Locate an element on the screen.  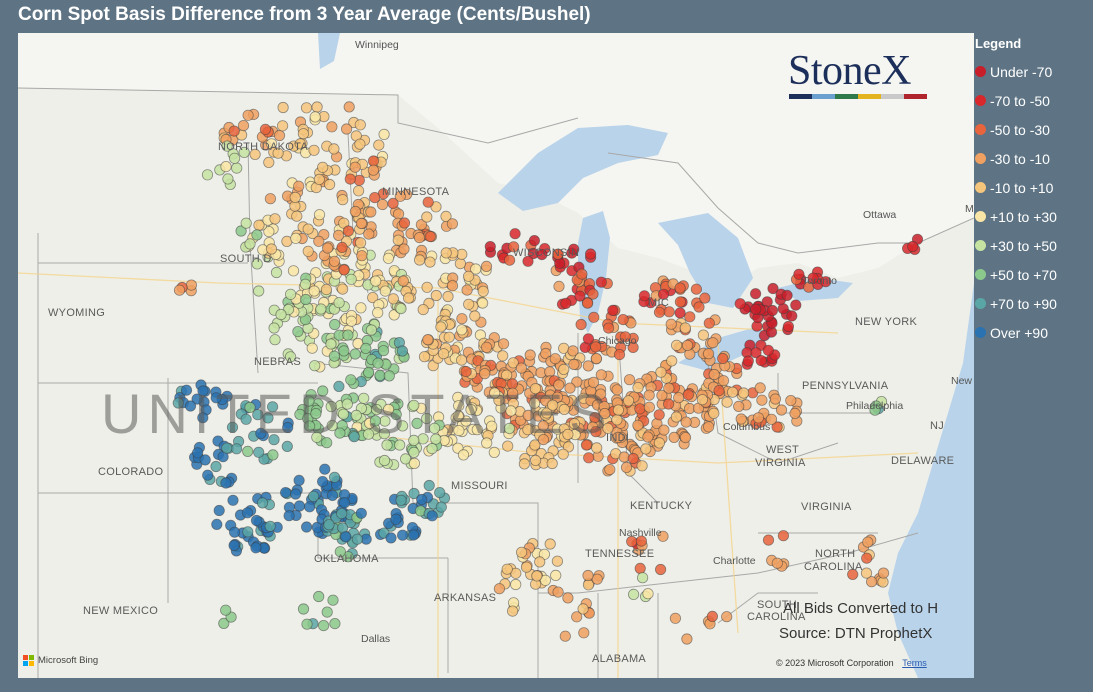
legend-item: Under -70 is located at coordinates (1032, 71).